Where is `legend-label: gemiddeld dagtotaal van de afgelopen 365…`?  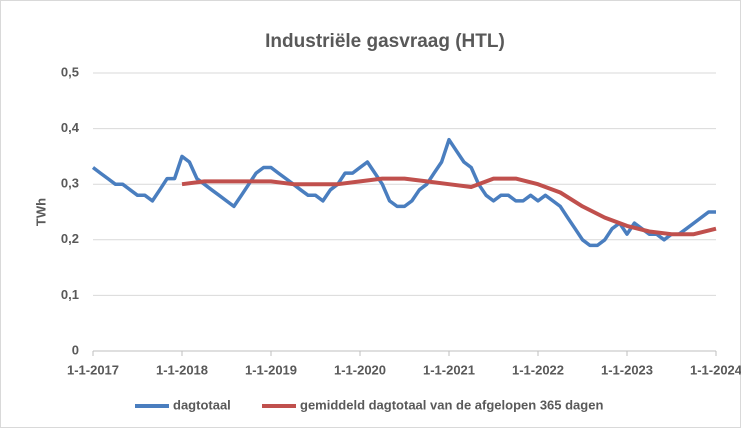 legend-label: gemiddeld dagtotaal van de afgelopen 365… is located at coordinates (451, 404).